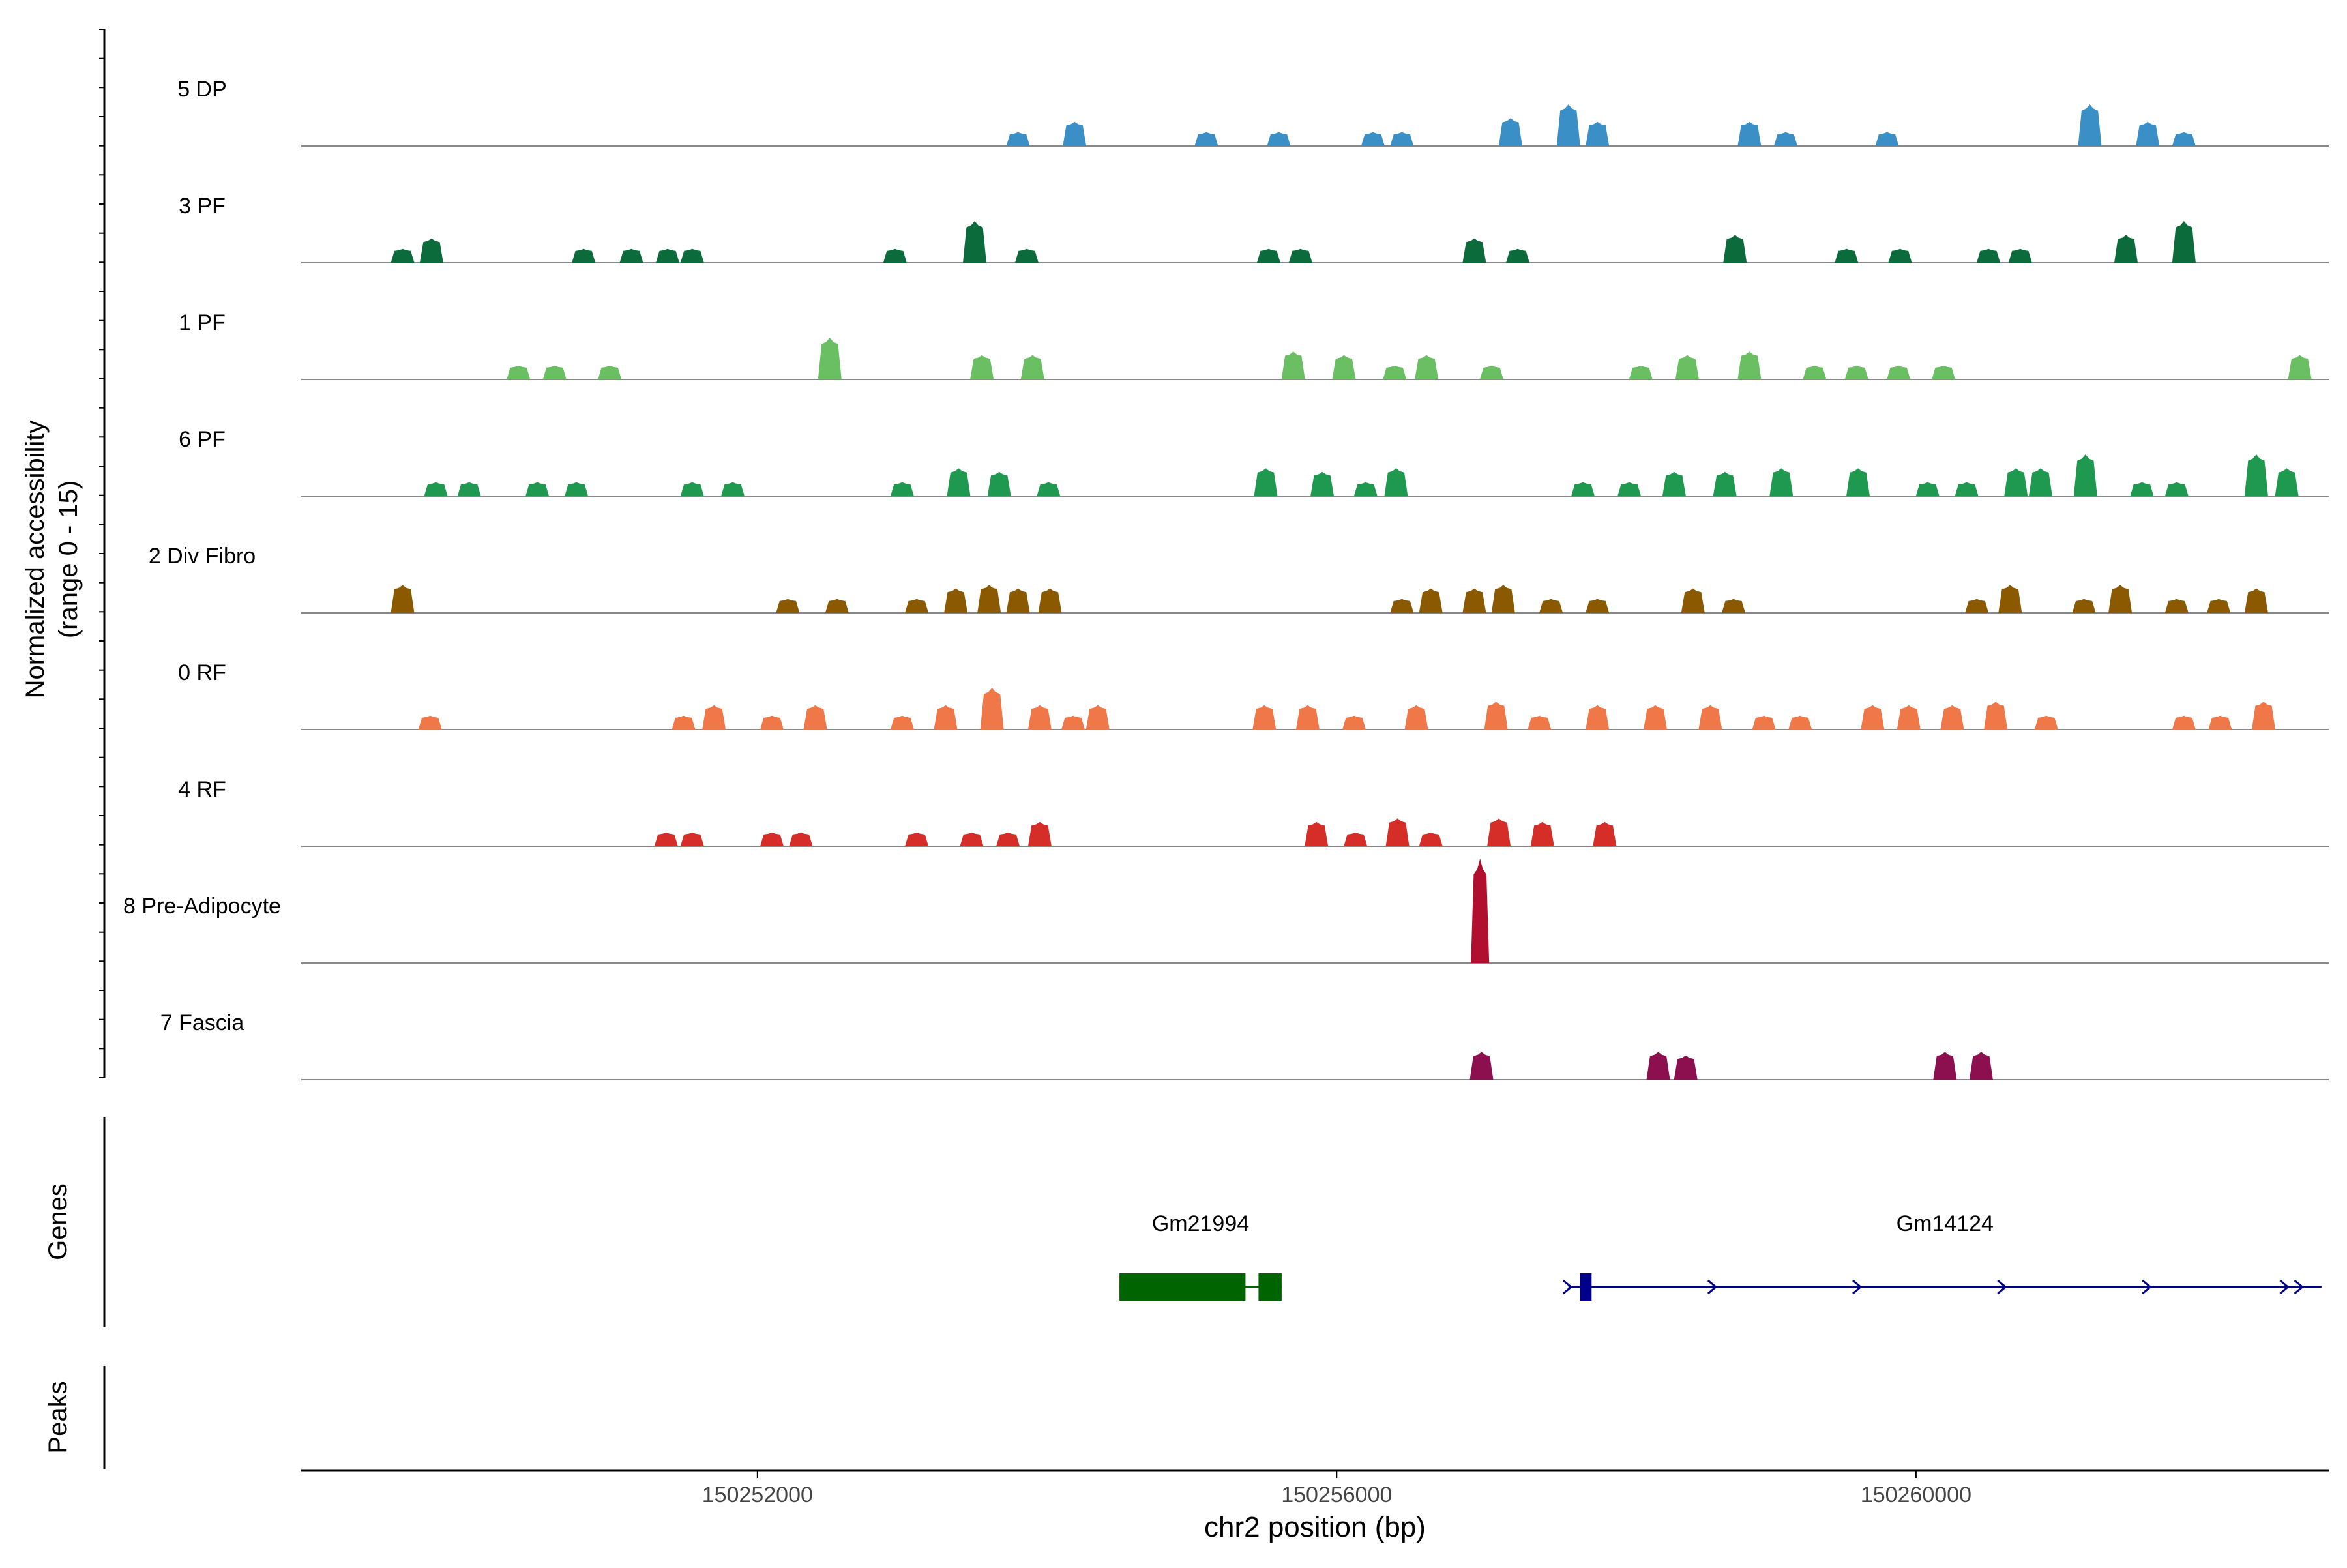  I want to click on track-label: 3 PF, so click(202, 206).